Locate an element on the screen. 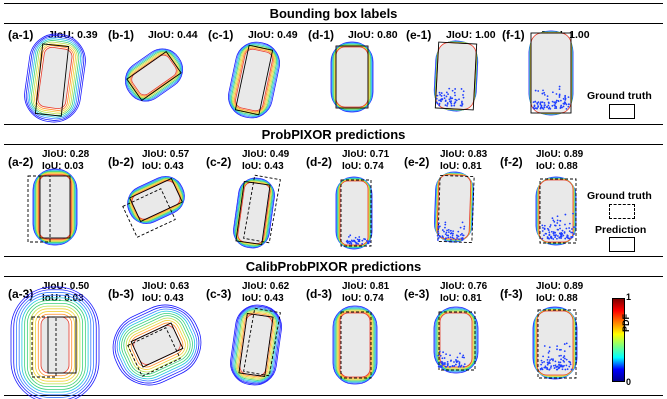 The width and height of the screenshot is (667, 399). legend-ground-truth-dashed-swatch is located at coordinates (622, 211).